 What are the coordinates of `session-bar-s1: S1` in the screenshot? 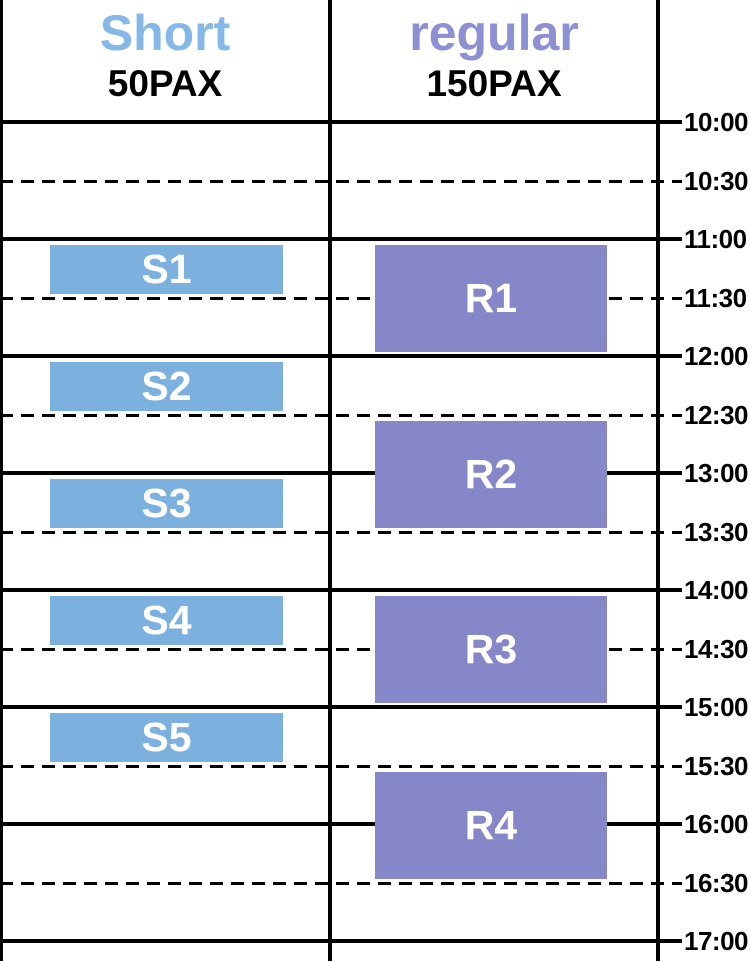 It's located at (166, 269).